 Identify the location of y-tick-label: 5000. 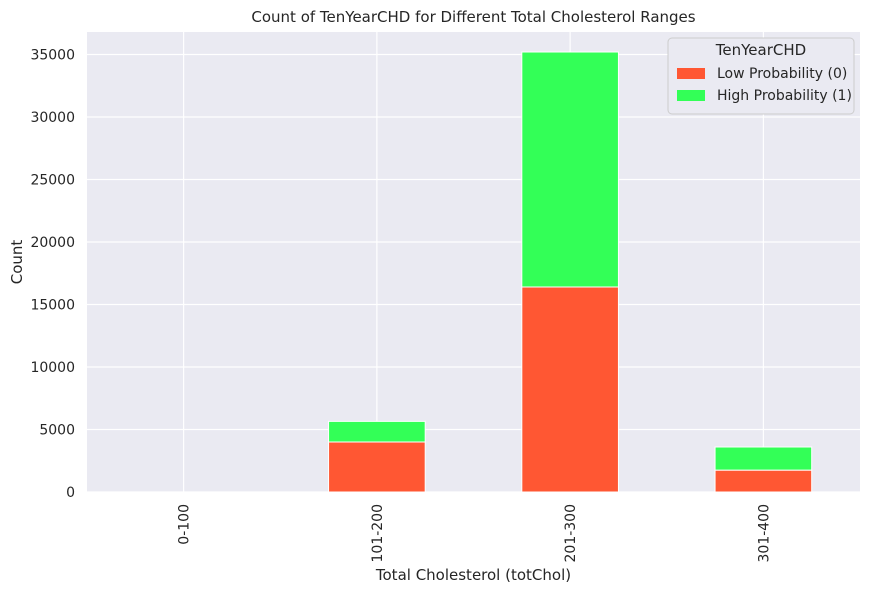
(57, 431).